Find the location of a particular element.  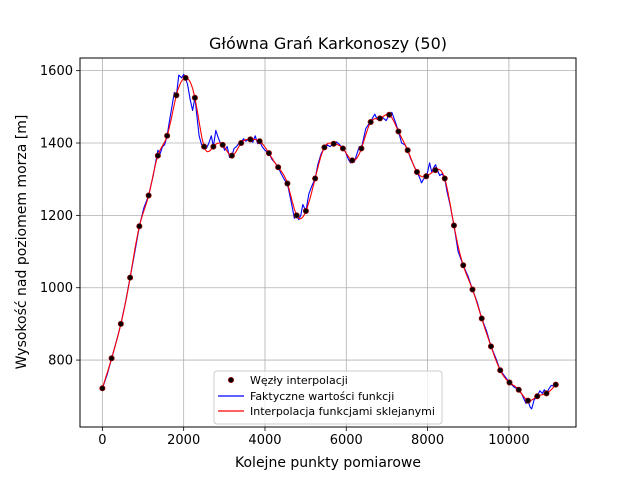

x-tick-label: 2000 is located at coordinates (183, 440).